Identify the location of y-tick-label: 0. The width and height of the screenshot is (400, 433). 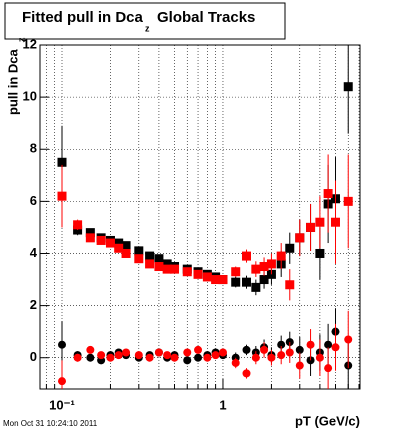
(33, 356).